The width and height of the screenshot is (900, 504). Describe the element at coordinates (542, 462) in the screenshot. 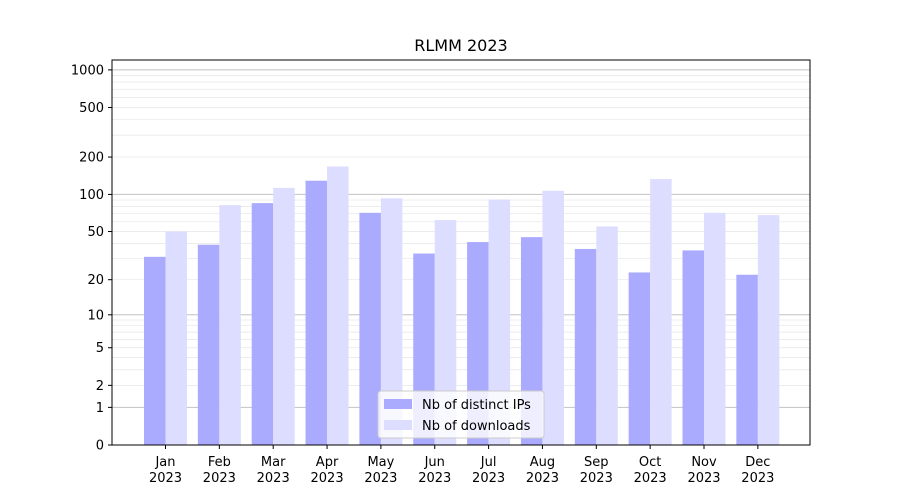

I see `x-tick-label: Aug` at that location.